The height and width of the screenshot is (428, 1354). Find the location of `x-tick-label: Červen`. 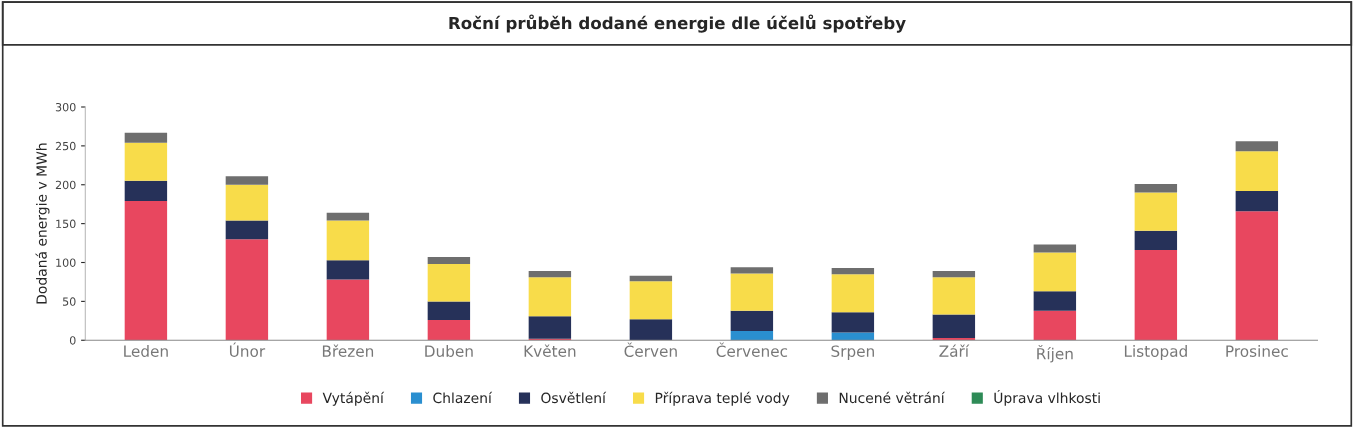

x-tick-label: Červen is located at coordinates (650, 349).